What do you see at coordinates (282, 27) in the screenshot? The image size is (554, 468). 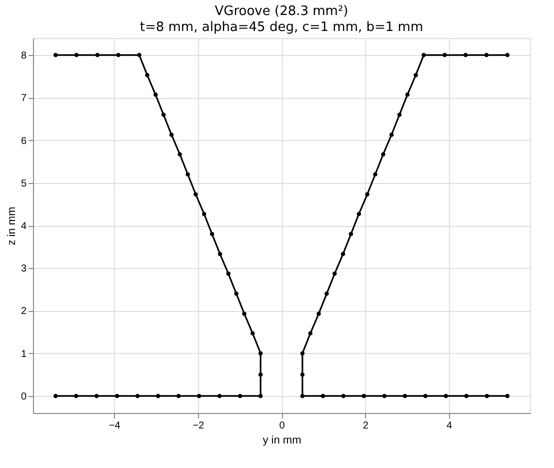 I see `chart-subtitle: t=8 mm, alpha=45 deg, c=1 mm, b=1 mm` at bounding box center [282, 27].